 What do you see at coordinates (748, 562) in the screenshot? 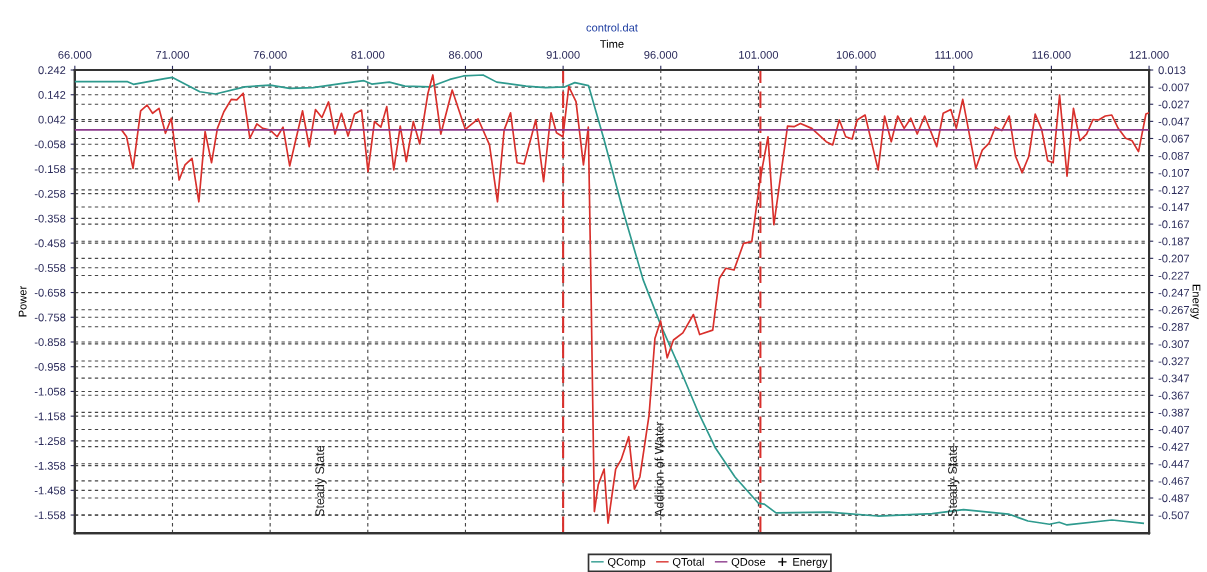
I see `legend-label: QDose` at bounding box center [748, 562].